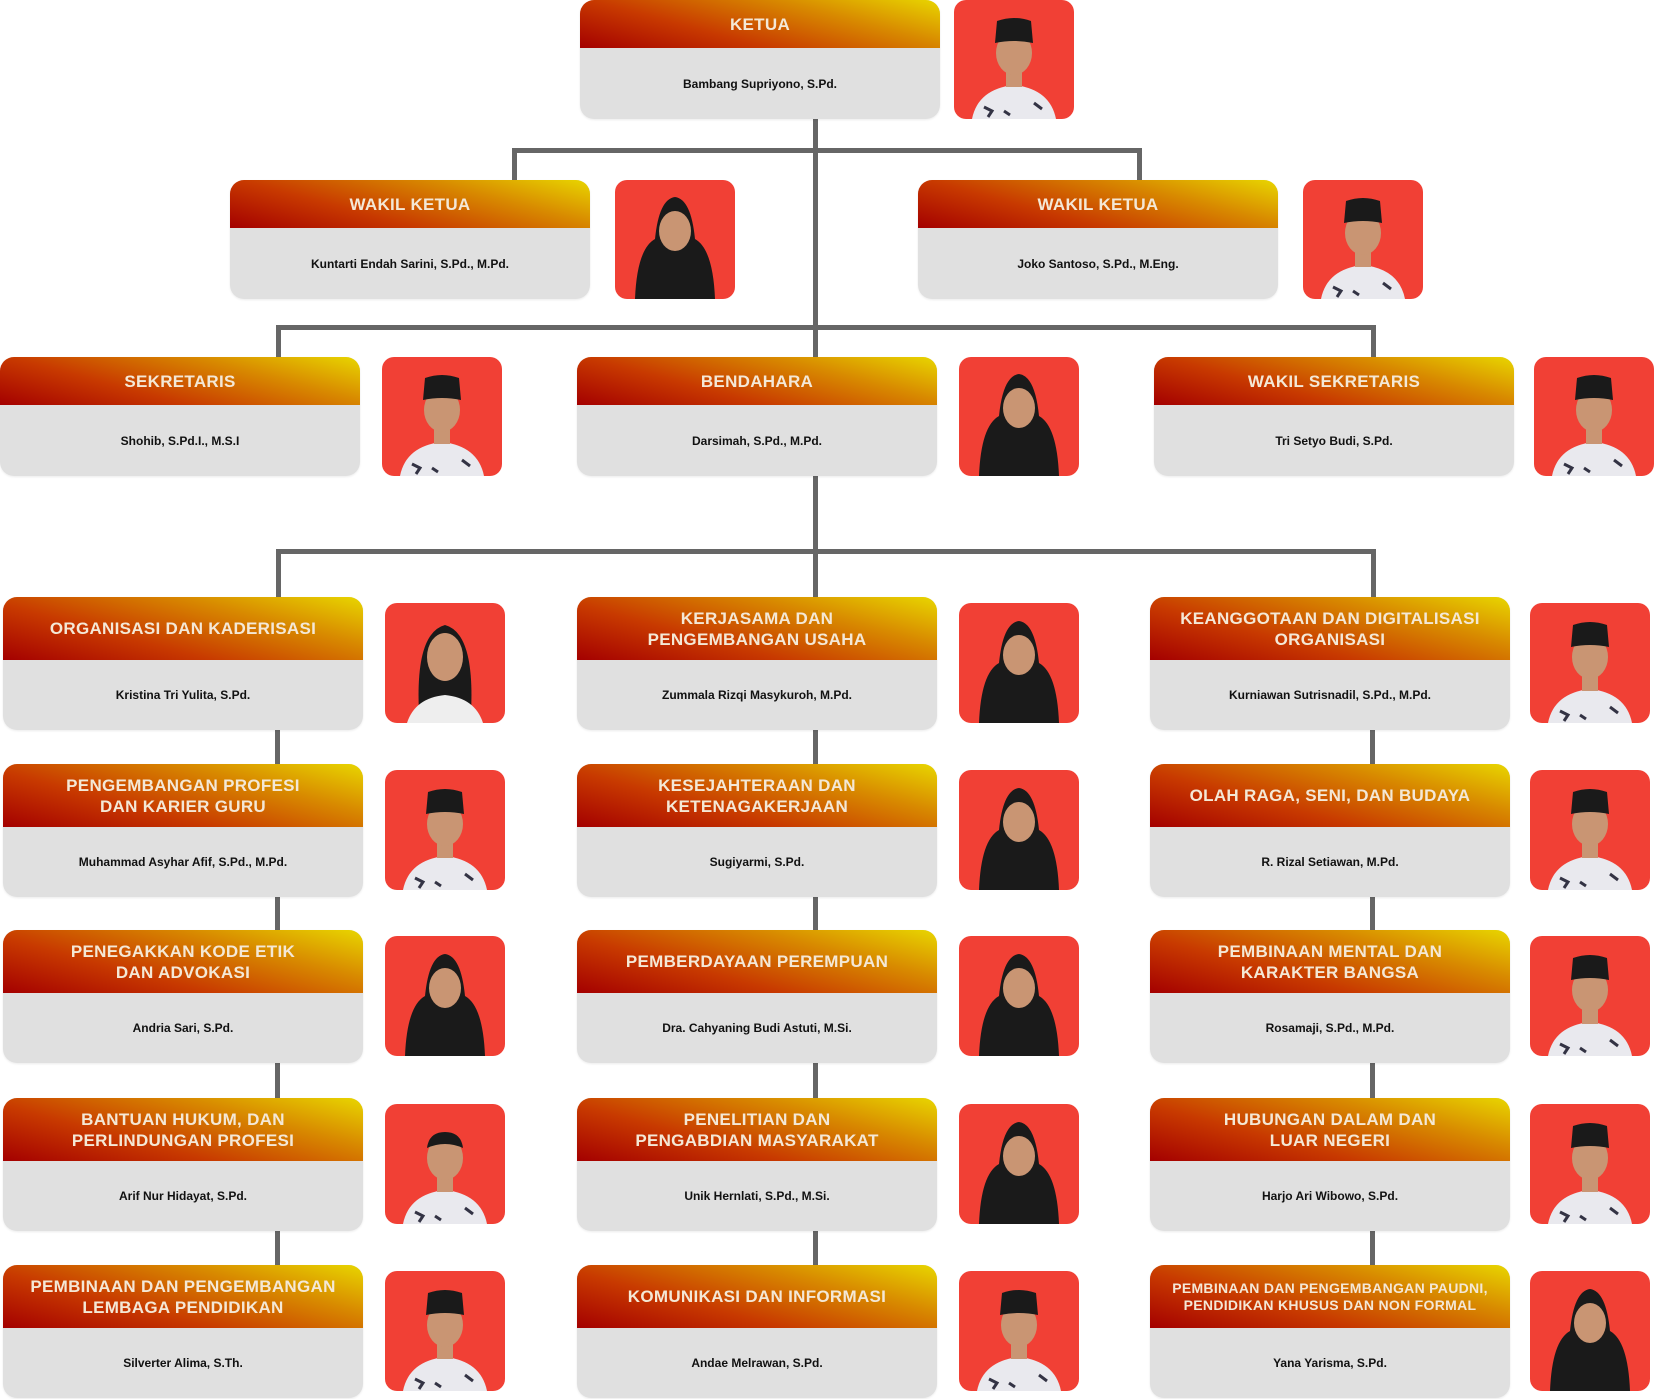 Image resolution: width=1654 pixels, height=1399 pixels. What do you see at coordinates (180, 440) in the screenshot?
I see `member-name: Shohib, S.Pd.I., M.S.I` at bounding box center [180, 440].